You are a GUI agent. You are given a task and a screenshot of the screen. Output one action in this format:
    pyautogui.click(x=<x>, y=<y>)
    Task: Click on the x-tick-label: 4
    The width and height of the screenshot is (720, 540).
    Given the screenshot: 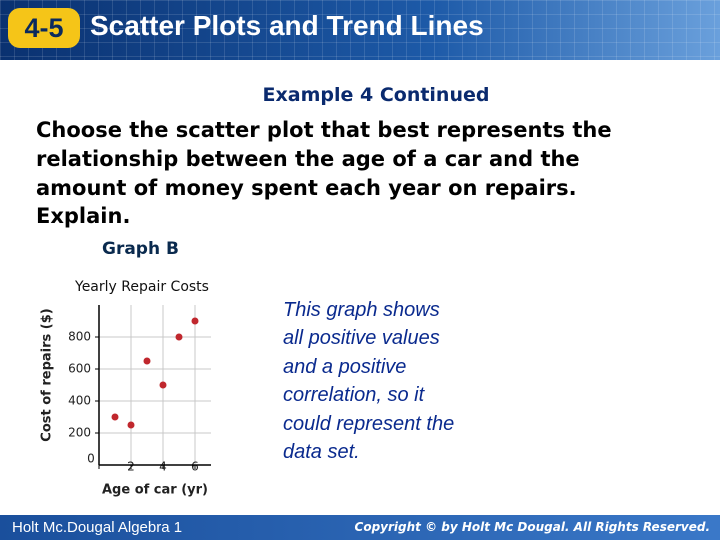 What is the action you would take?
    pyautogui.click(x=163, y=467)
    